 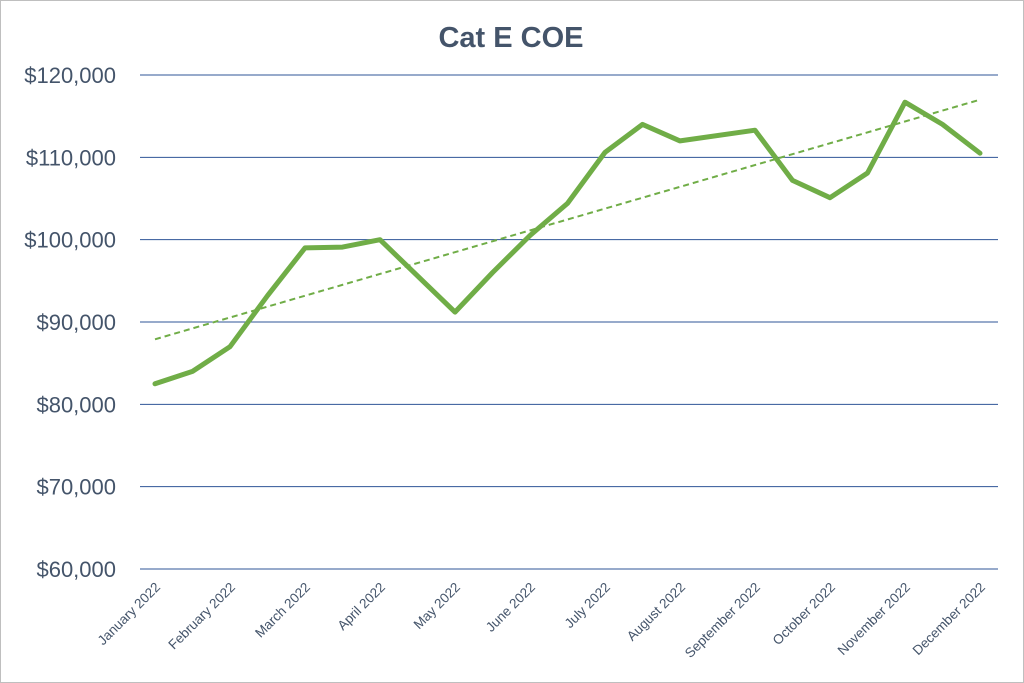 I want to click on y-tick-label: $90,000, so click(x=76, y=322).